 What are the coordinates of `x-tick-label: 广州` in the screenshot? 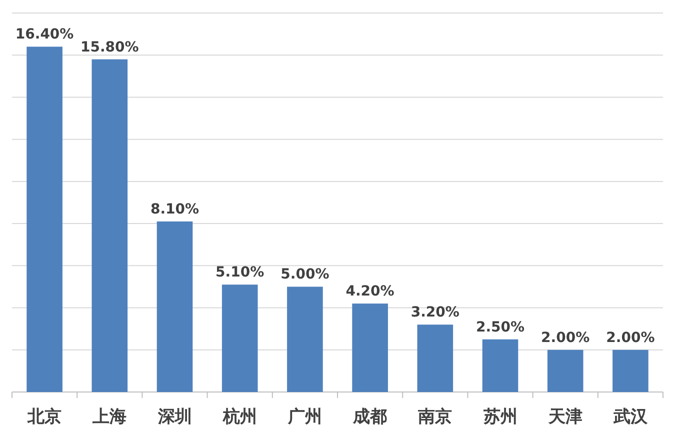 It's located at (304, 417).